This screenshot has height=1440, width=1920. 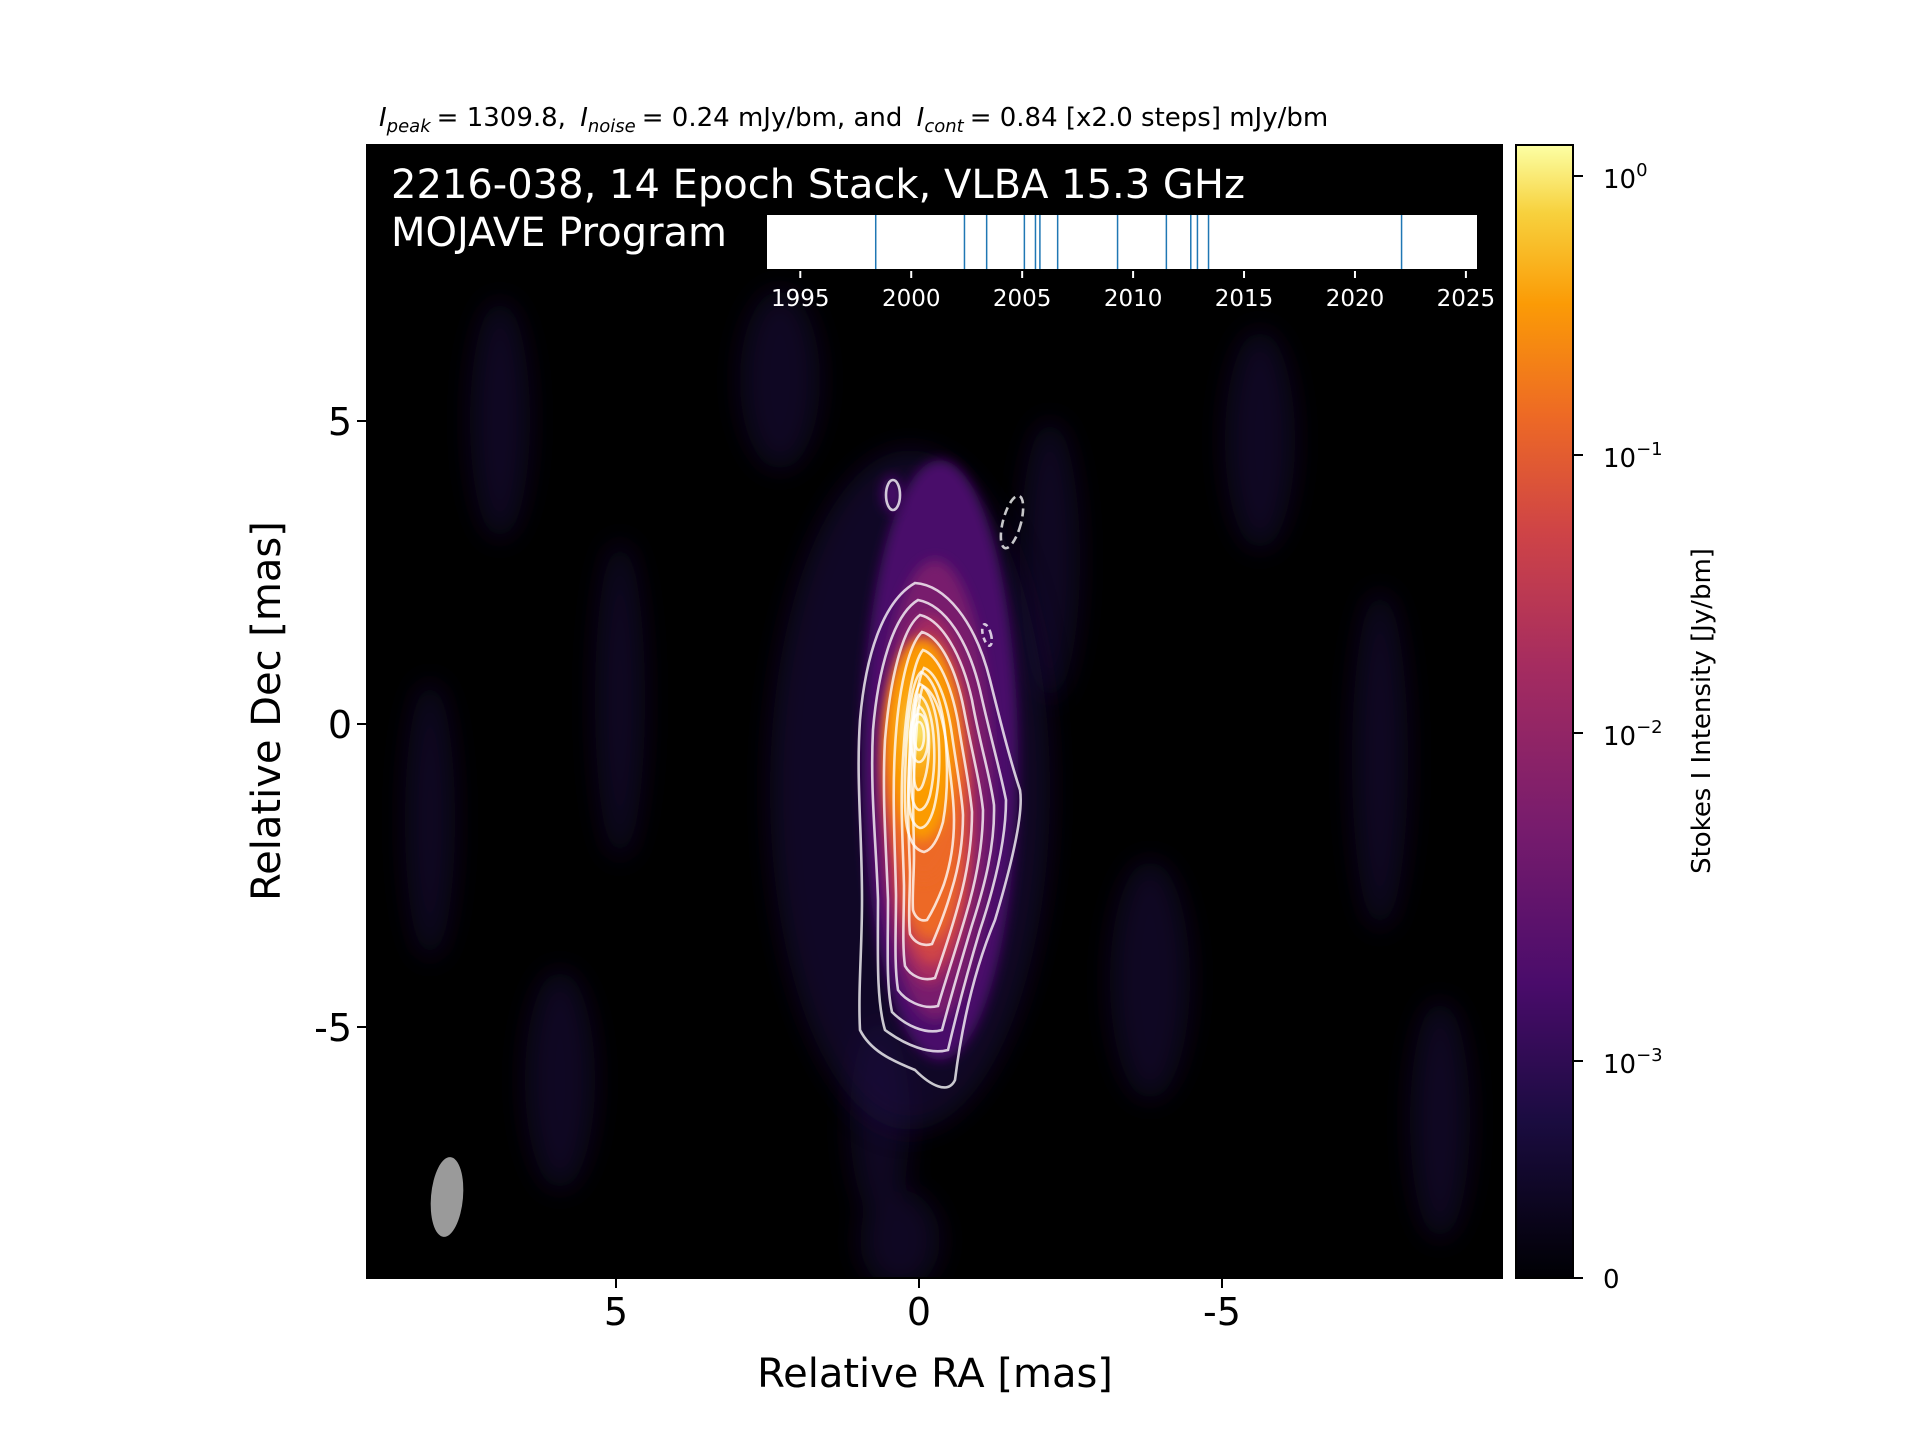 What do you see at coordinates (1633, 456) in the screenshot?
I see `colorbar-tick-label: 10⁻¹` at bounding box center [1633, 456].